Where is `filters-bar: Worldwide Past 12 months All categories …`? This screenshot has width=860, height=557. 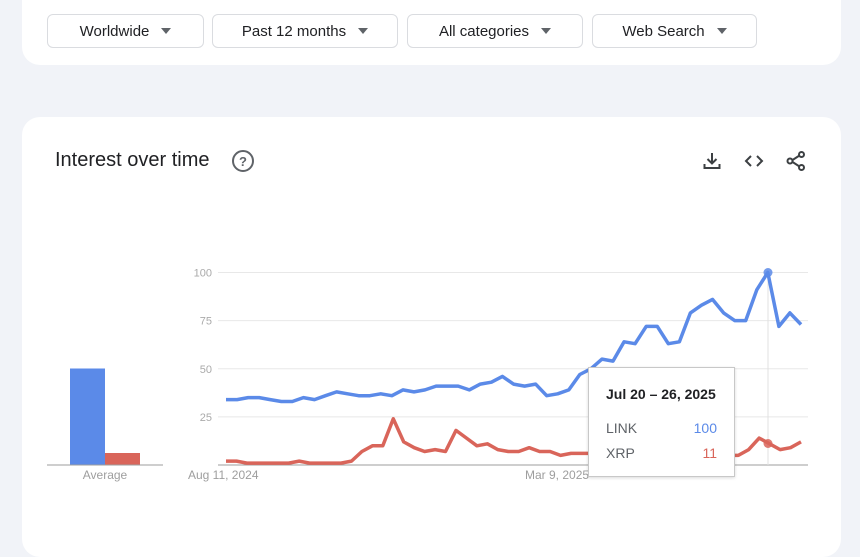
filters-bar: Worldwide Past 12 months All categories … is located at coordinates (431, 32).